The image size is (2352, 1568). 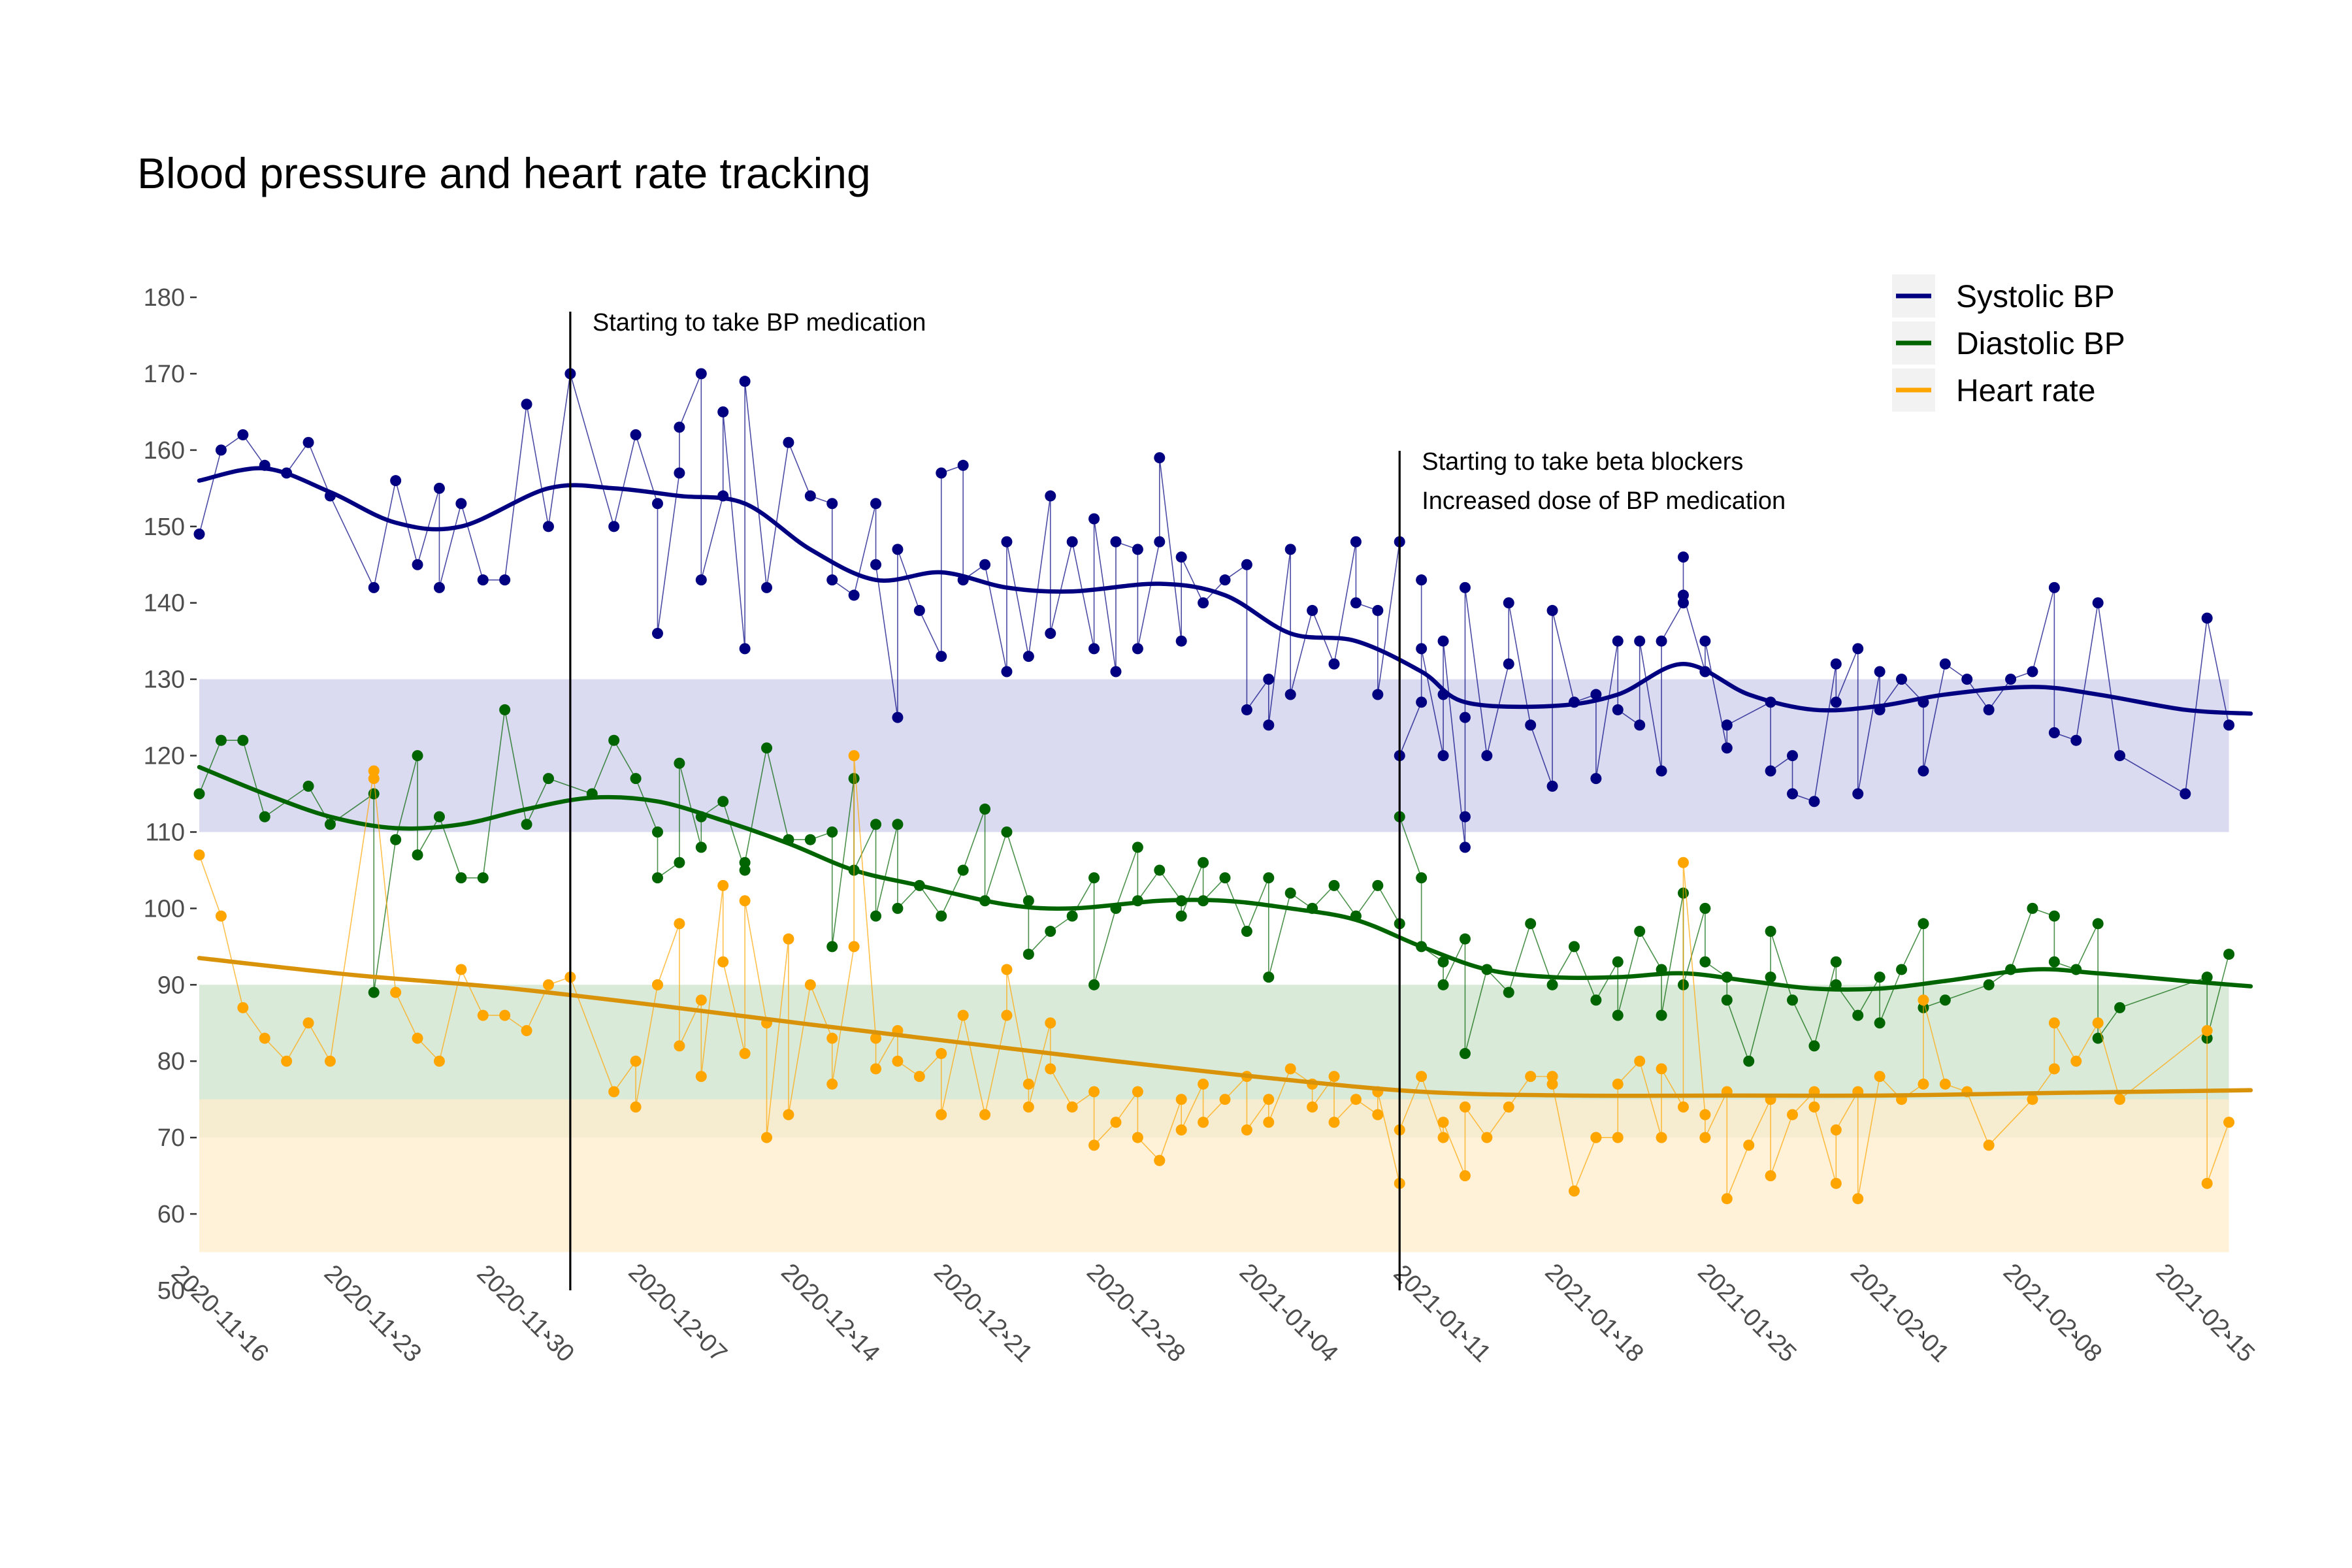 What do you see at coordinates (171, 1138) in the screenshot?
I see `y-tick-label-70: 70` at bounding box center [171, 1138].